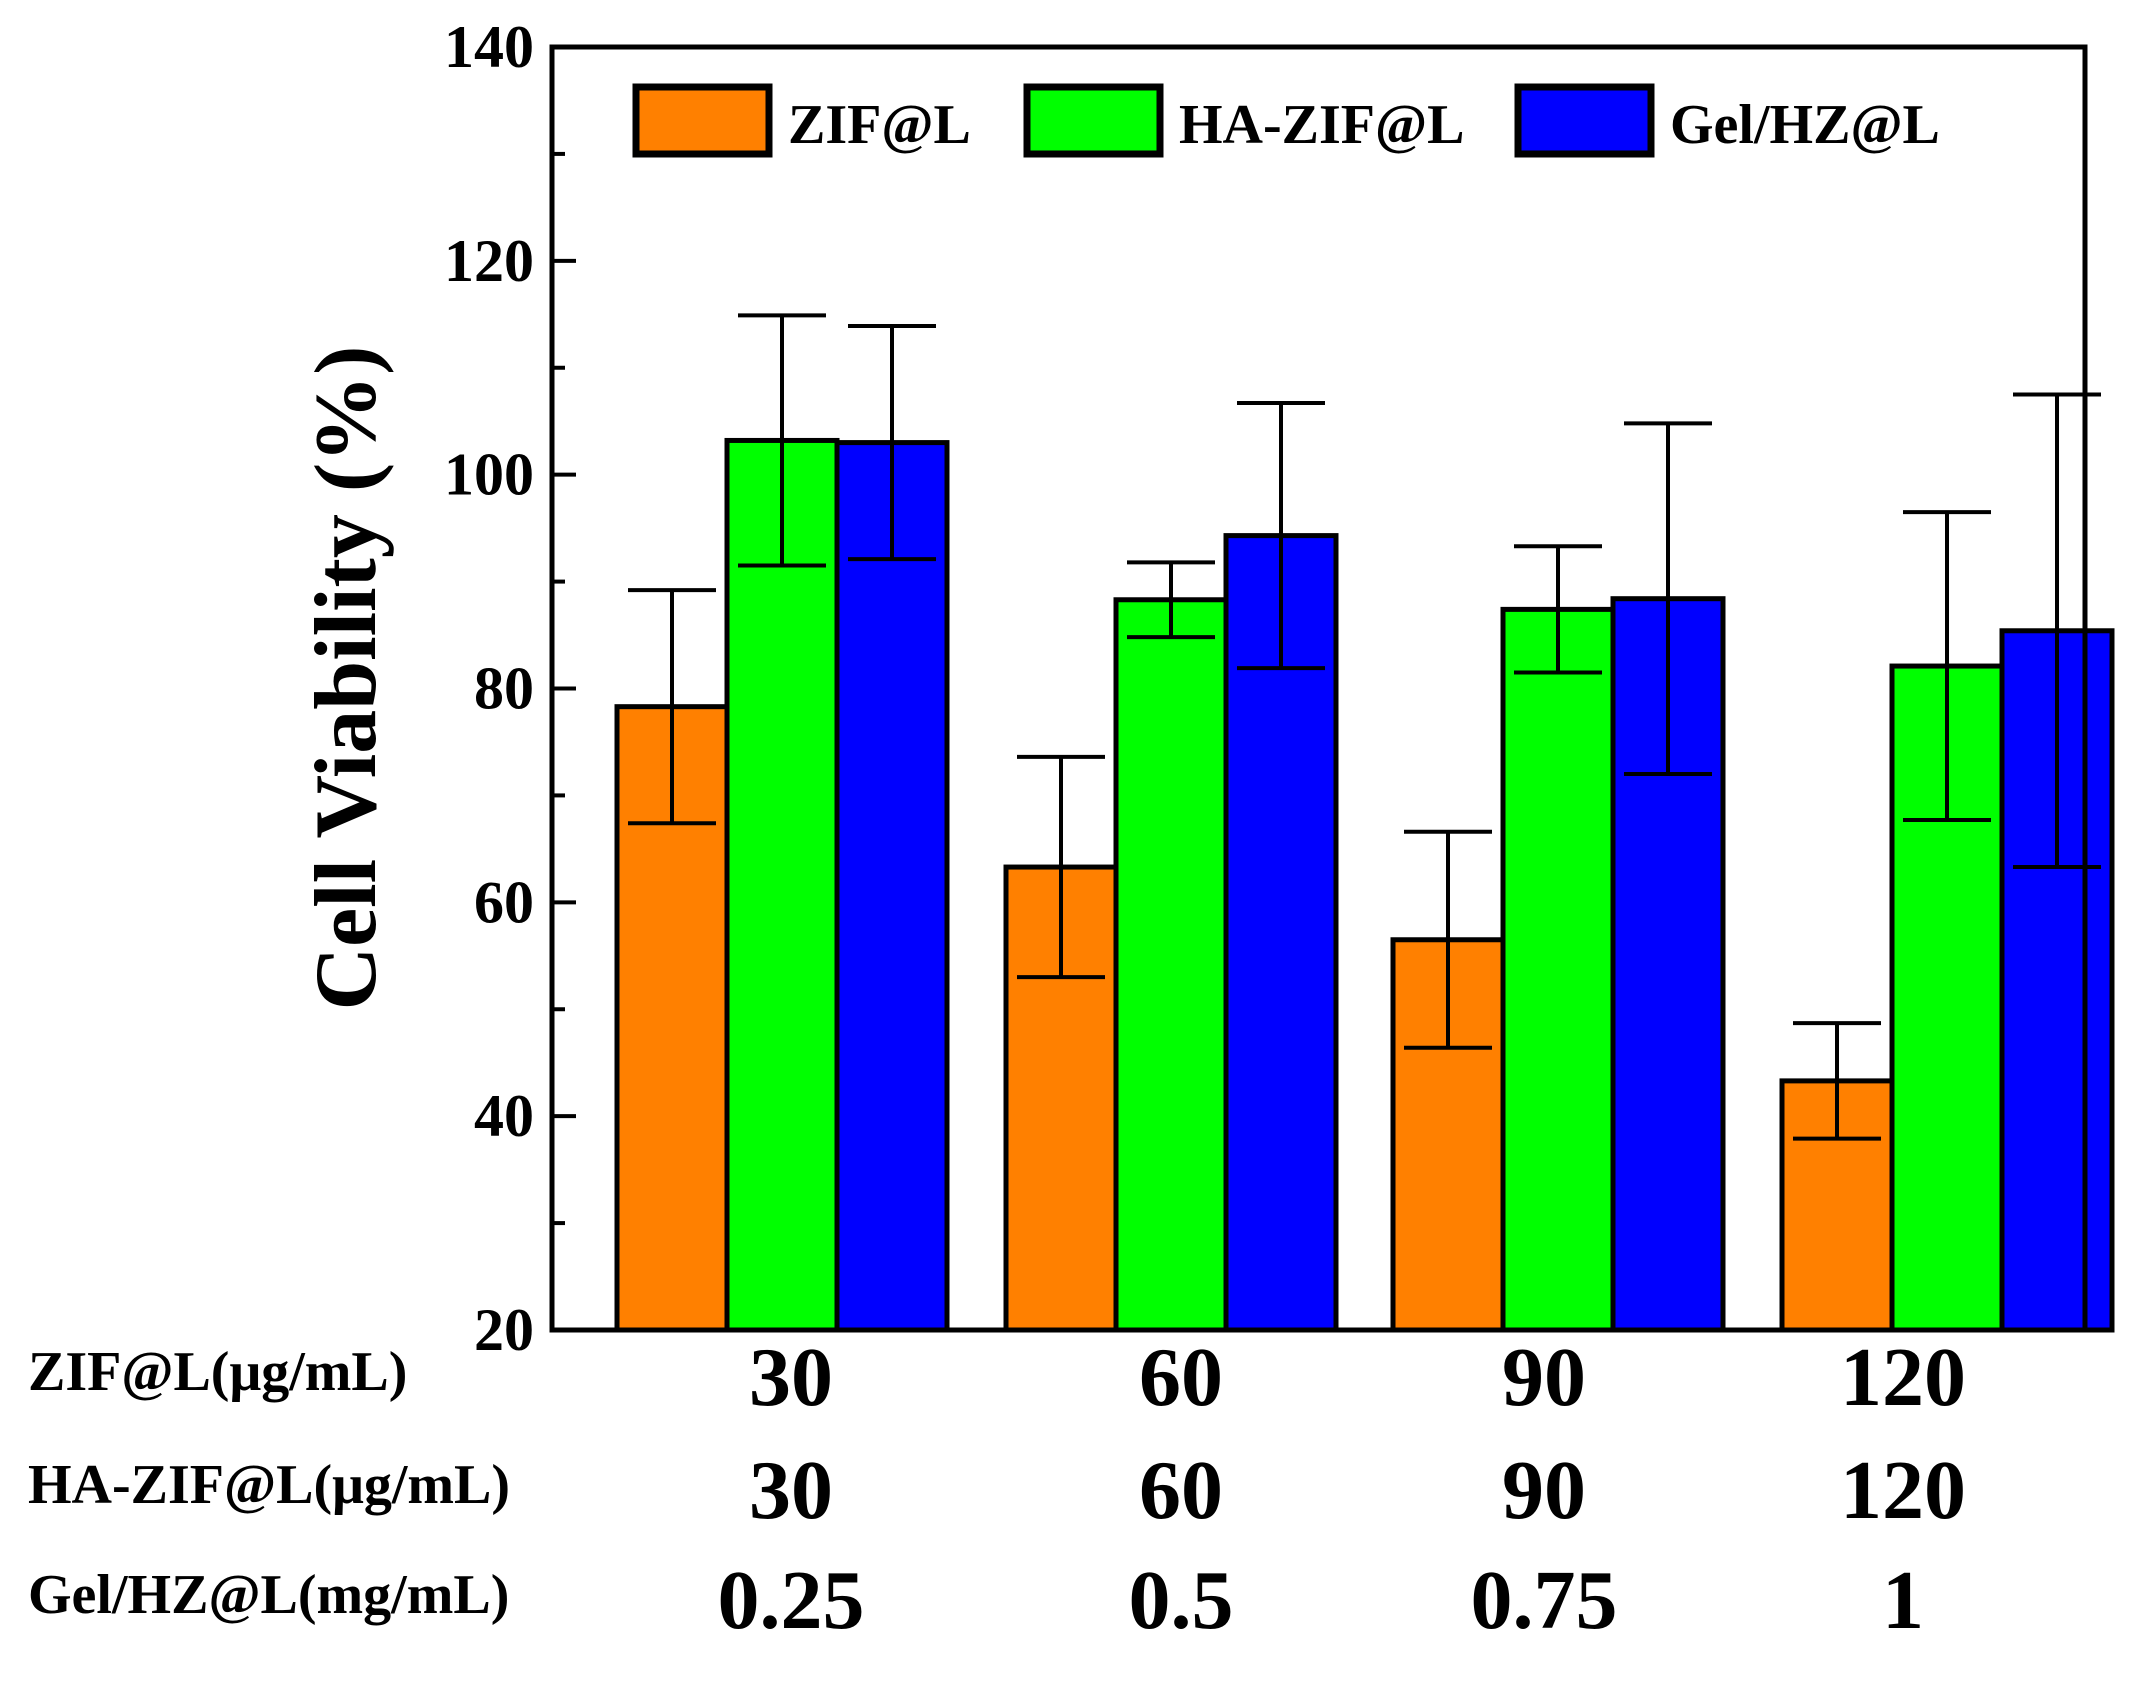 Image resolution: width=2151 pixels, height=1691 pixels. I want to click on category-row-label-1: ZIF@L(μg/mL), so click(217, 1372).